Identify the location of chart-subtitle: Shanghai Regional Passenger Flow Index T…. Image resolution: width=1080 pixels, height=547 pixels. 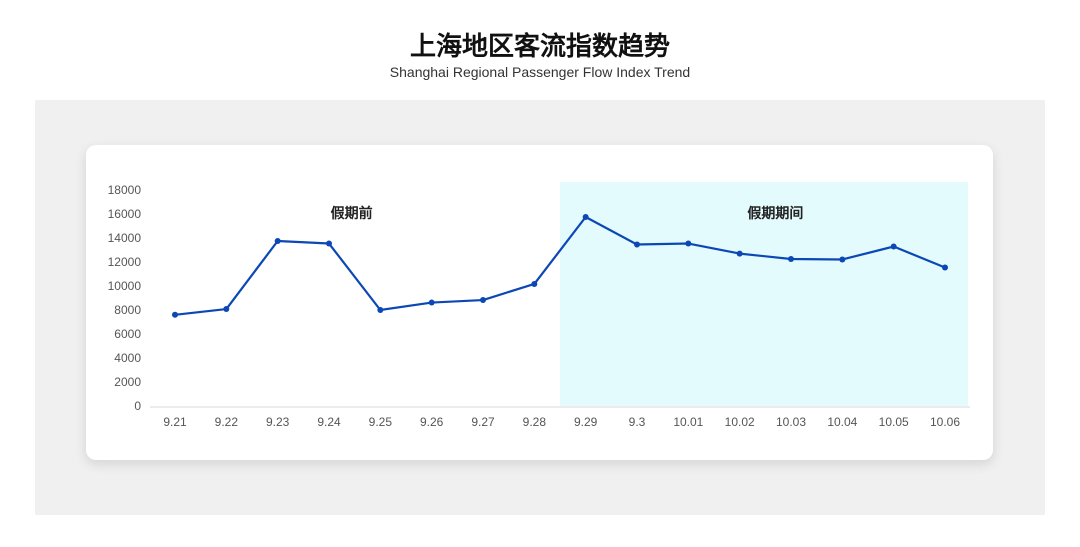
(540, 72).